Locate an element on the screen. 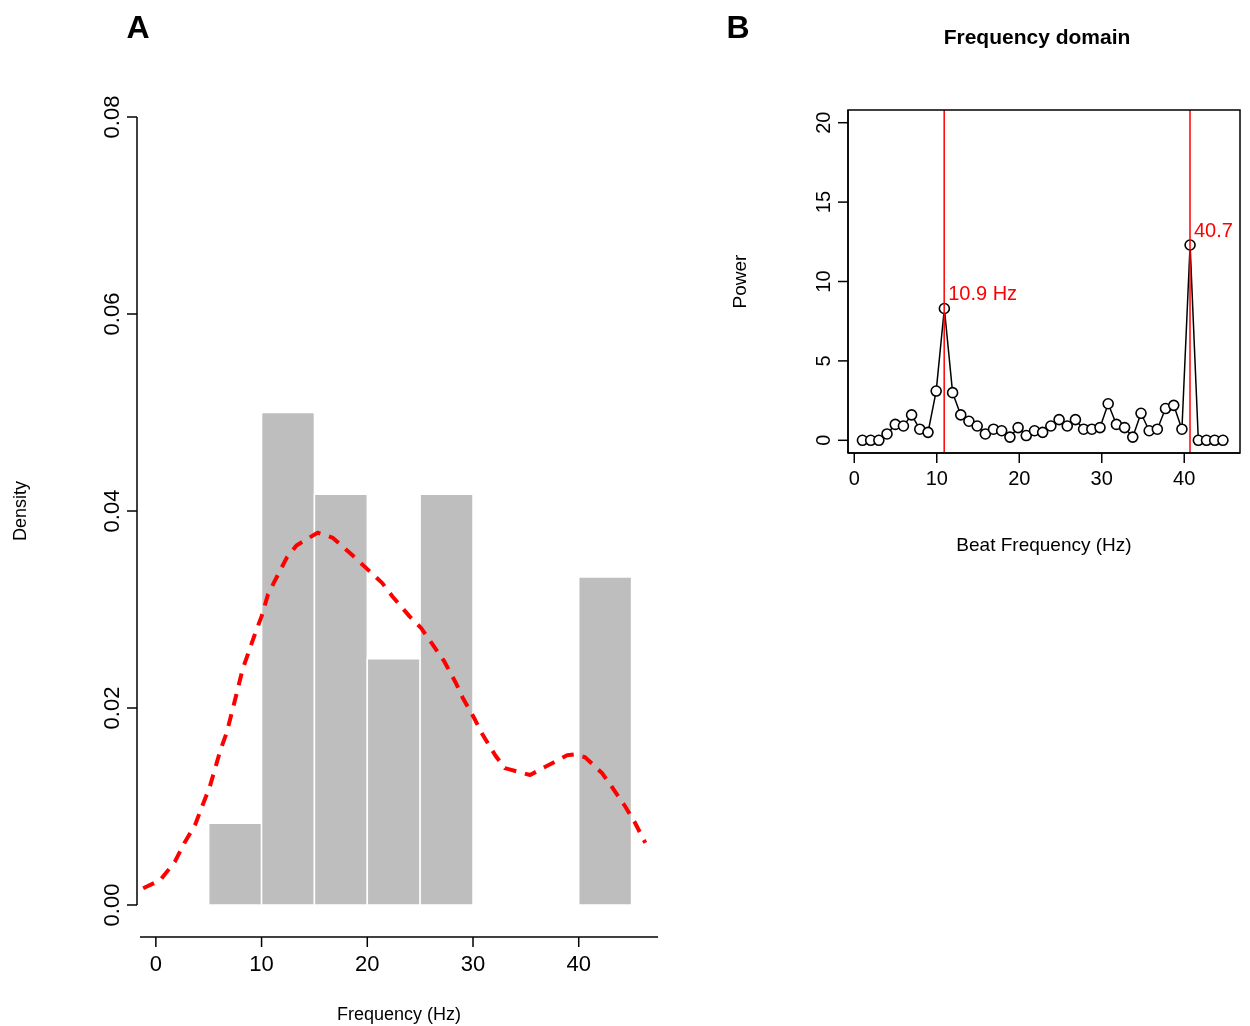 The image size is (1250, 1026). y-axis-title: Density is located at coordinates (20, 511).